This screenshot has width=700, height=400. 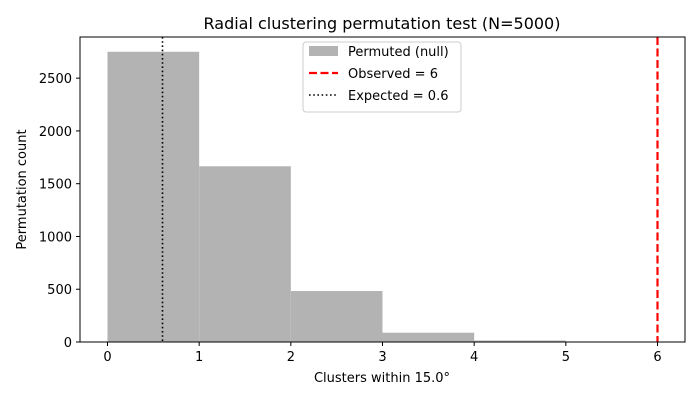 I want to click on y-tick-label: 0, so click(x=68, y=343).